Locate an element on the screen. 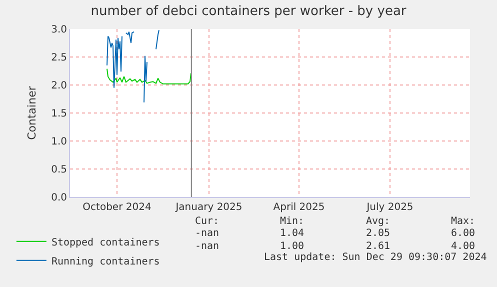 This screenshot has height=287, width=497. text: 1.04 is located at coordinates (292, 233).